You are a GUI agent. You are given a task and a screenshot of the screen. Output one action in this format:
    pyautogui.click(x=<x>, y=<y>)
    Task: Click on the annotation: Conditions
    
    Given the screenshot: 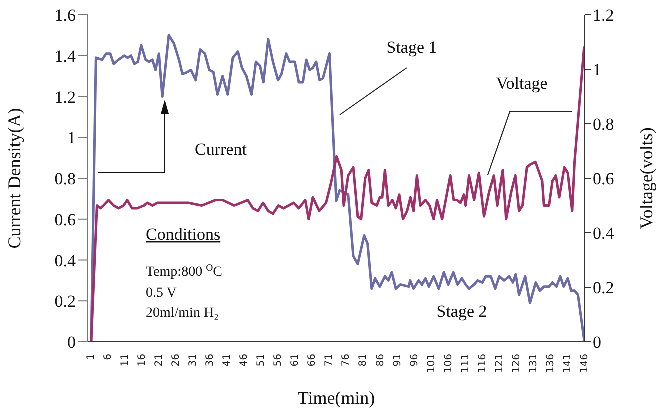 What is the action you would take?
    pyautogui.click(x=183, y=234)
    